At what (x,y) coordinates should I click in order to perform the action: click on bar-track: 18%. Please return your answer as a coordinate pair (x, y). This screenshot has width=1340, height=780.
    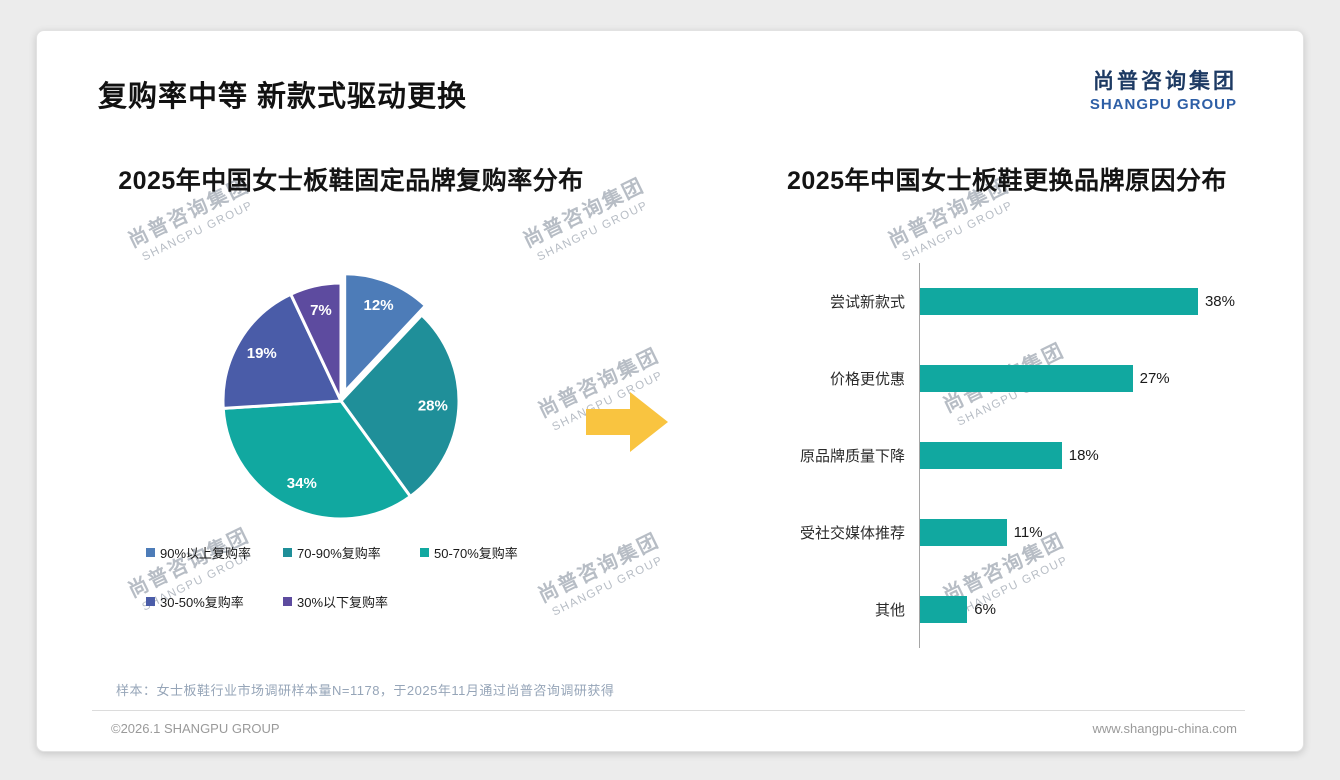
    Looking at the image, I should click on (1077, 455).